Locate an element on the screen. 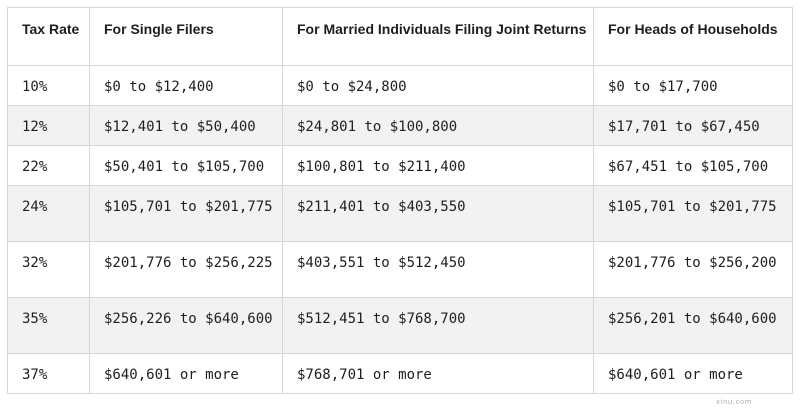  rate-cell: 35% is located at coordinates (48, 325).